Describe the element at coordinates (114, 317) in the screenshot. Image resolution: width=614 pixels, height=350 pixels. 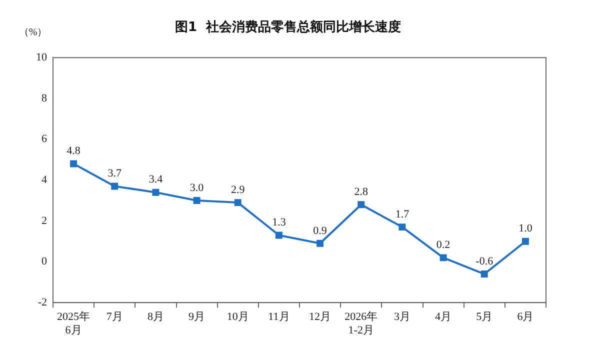
I see `x-tick-label: 7月` at that location.